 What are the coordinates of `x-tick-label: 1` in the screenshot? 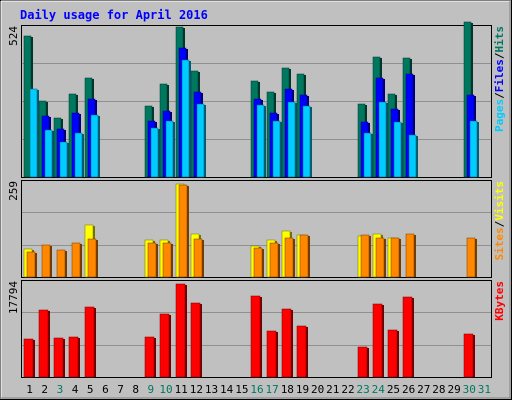 It's located at (29, 389).